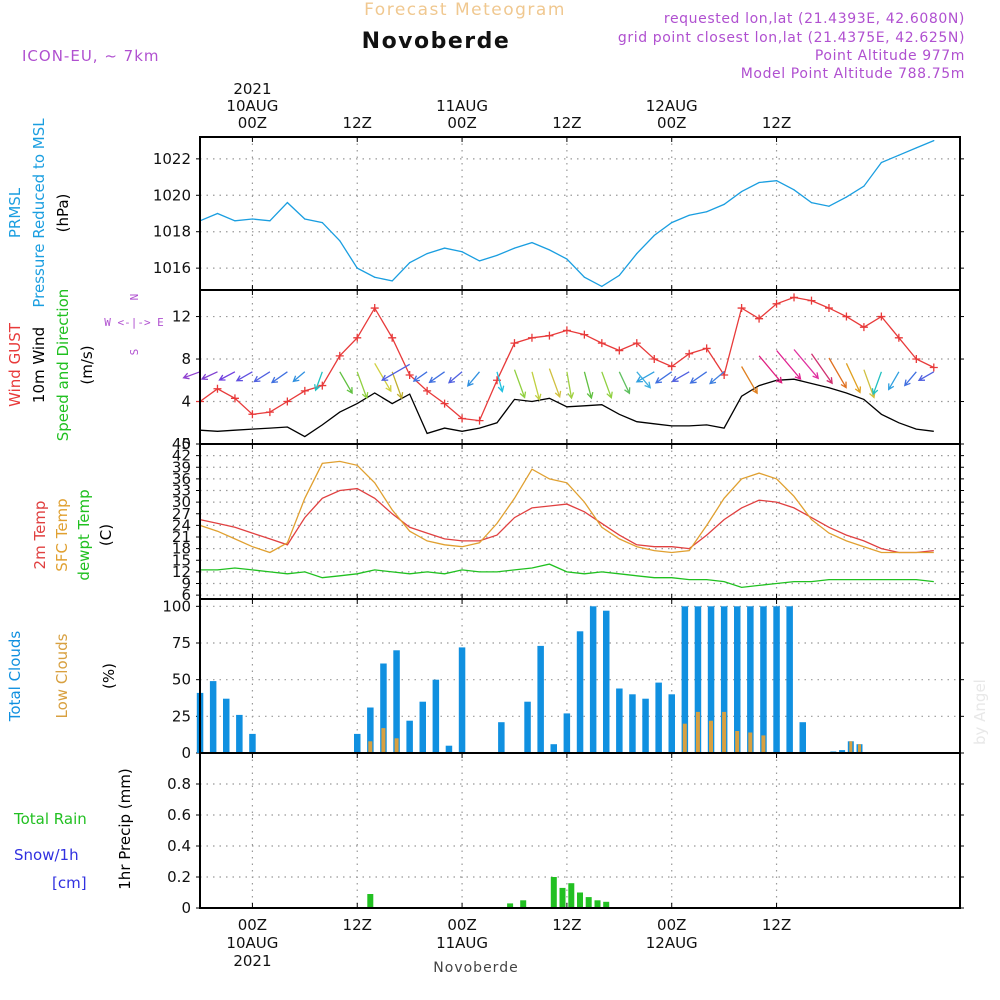 The height and width of the screenshot is (1000, 1000). Describe the element at coordinates (462, 106) in the screenshot. I see `top-time-label: 11AUG` at that location.